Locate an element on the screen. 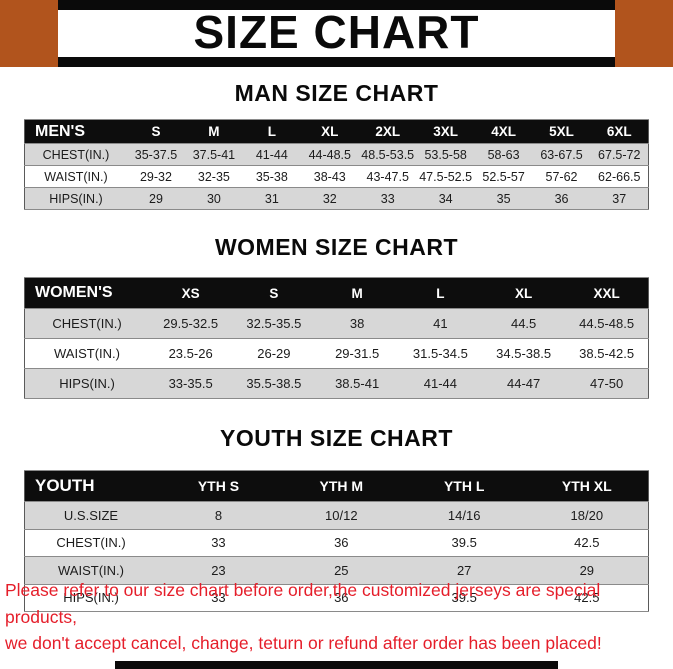  section-heading-youth: YOUTH SIZE CHART is located at coordinates (336, 438).